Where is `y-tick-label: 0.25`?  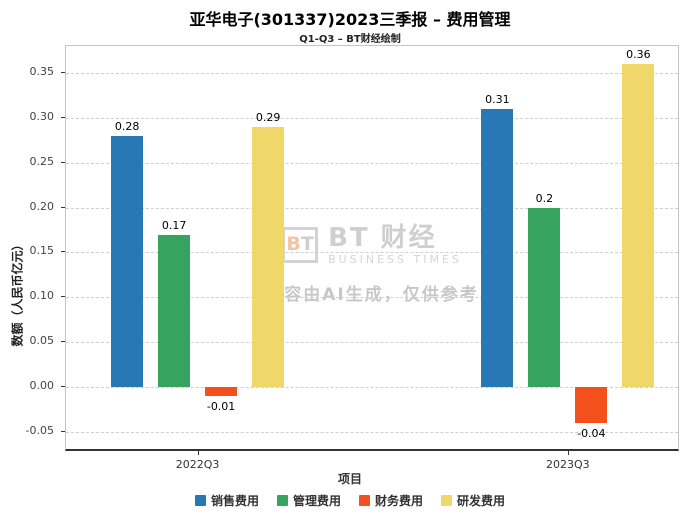 y-tick-label: 0.25 is located at coordinates (42, 161).